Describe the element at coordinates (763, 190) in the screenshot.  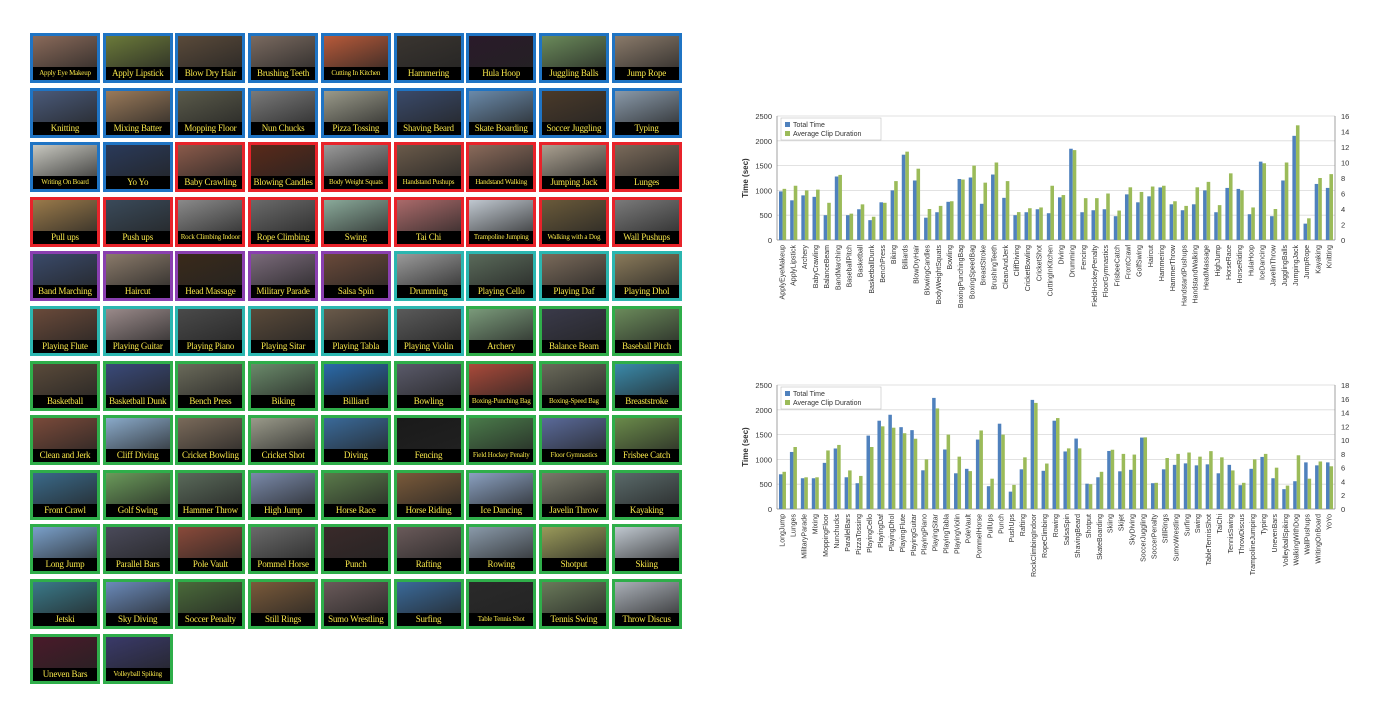
I see `y-tick-label: 1000` at that location.